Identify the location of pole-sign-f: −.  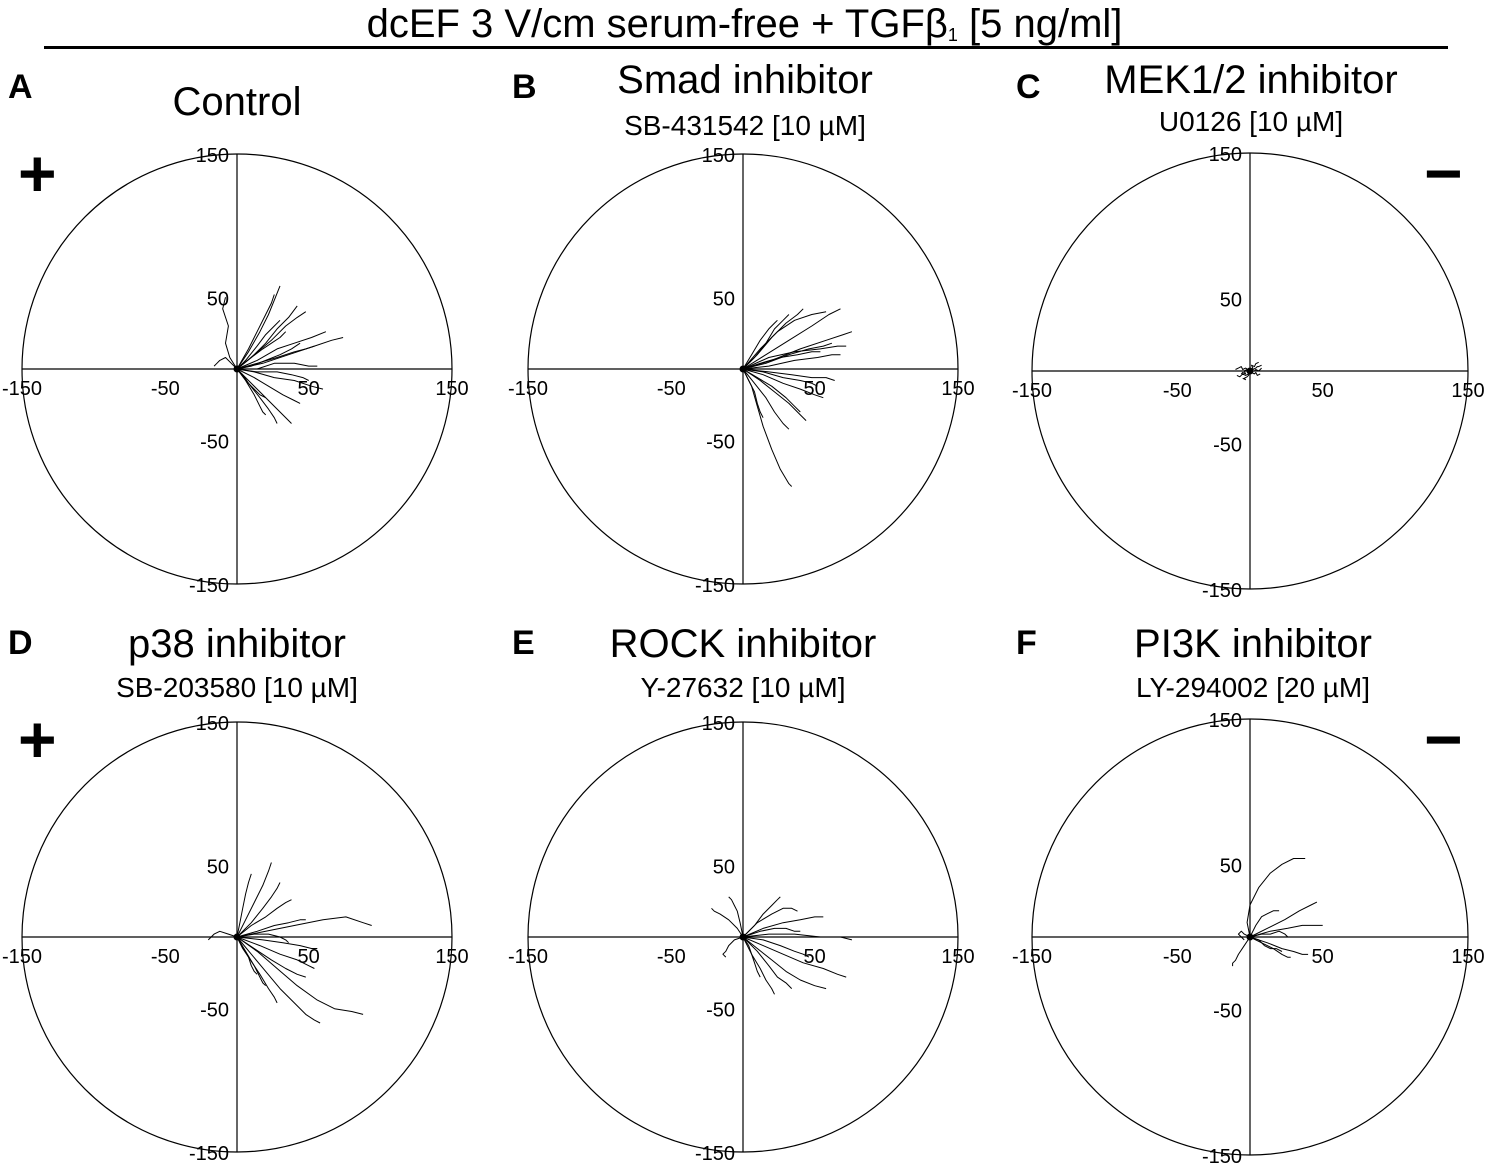
(1443, 739).